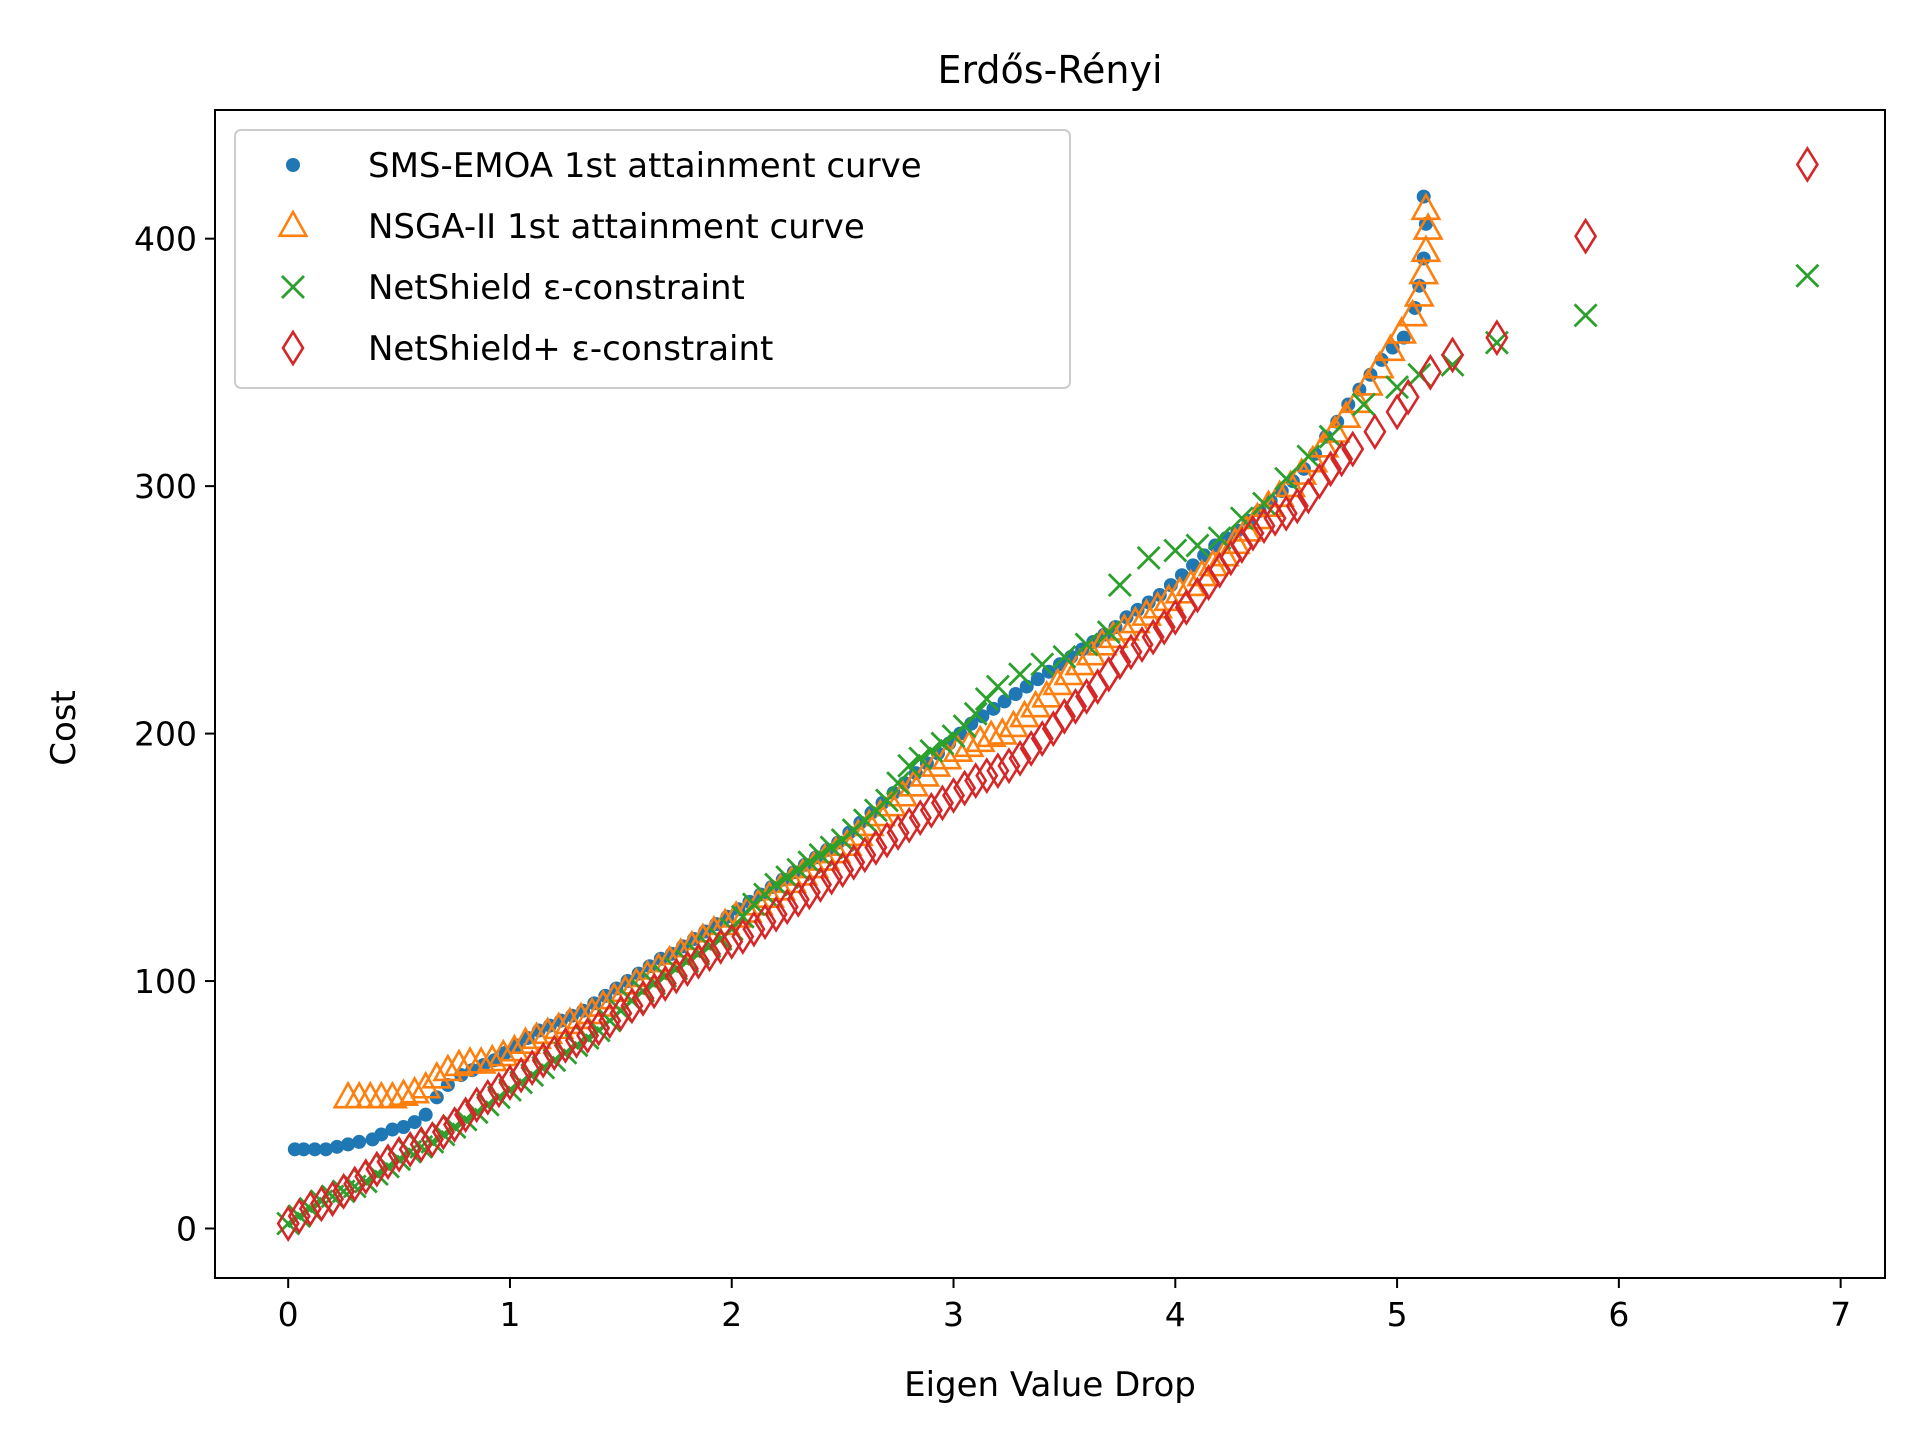 This screenshot has height=1444, width=1920. What do you see at coordinates (1175, 1314) in the screenshot?
I see `x-tick-label: 4` at bounding box center [1175, 1314].